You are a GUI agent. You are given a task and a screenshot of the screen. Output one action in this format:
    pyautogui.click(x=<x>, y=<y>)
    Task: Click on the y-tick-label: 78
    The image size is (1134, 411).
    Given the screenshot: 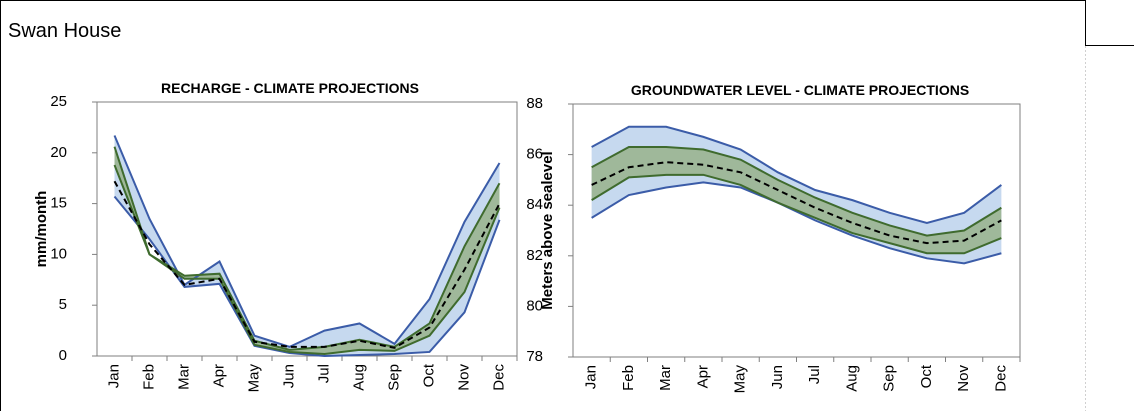 What is the action you would take?
    pyautogui.click(x=534, y=356)
    